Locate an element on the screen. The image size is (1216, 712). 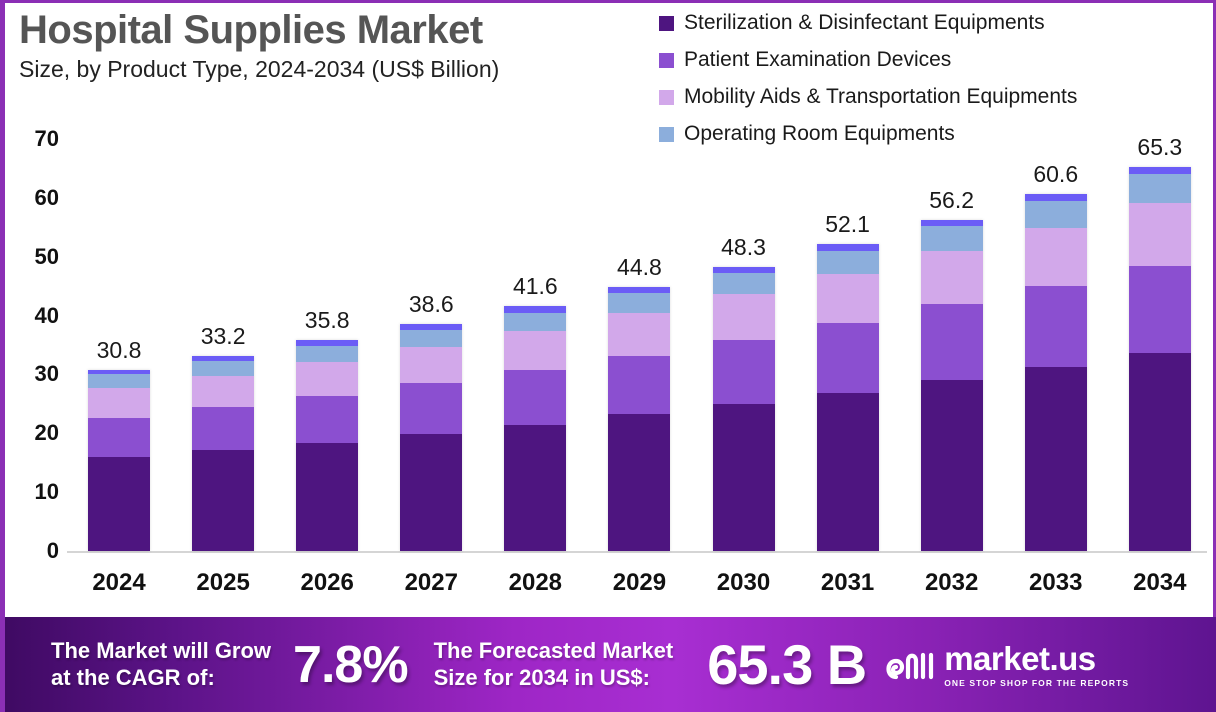
legend-item-label: Patient Examination Devices is located at coordinates (818, 59).